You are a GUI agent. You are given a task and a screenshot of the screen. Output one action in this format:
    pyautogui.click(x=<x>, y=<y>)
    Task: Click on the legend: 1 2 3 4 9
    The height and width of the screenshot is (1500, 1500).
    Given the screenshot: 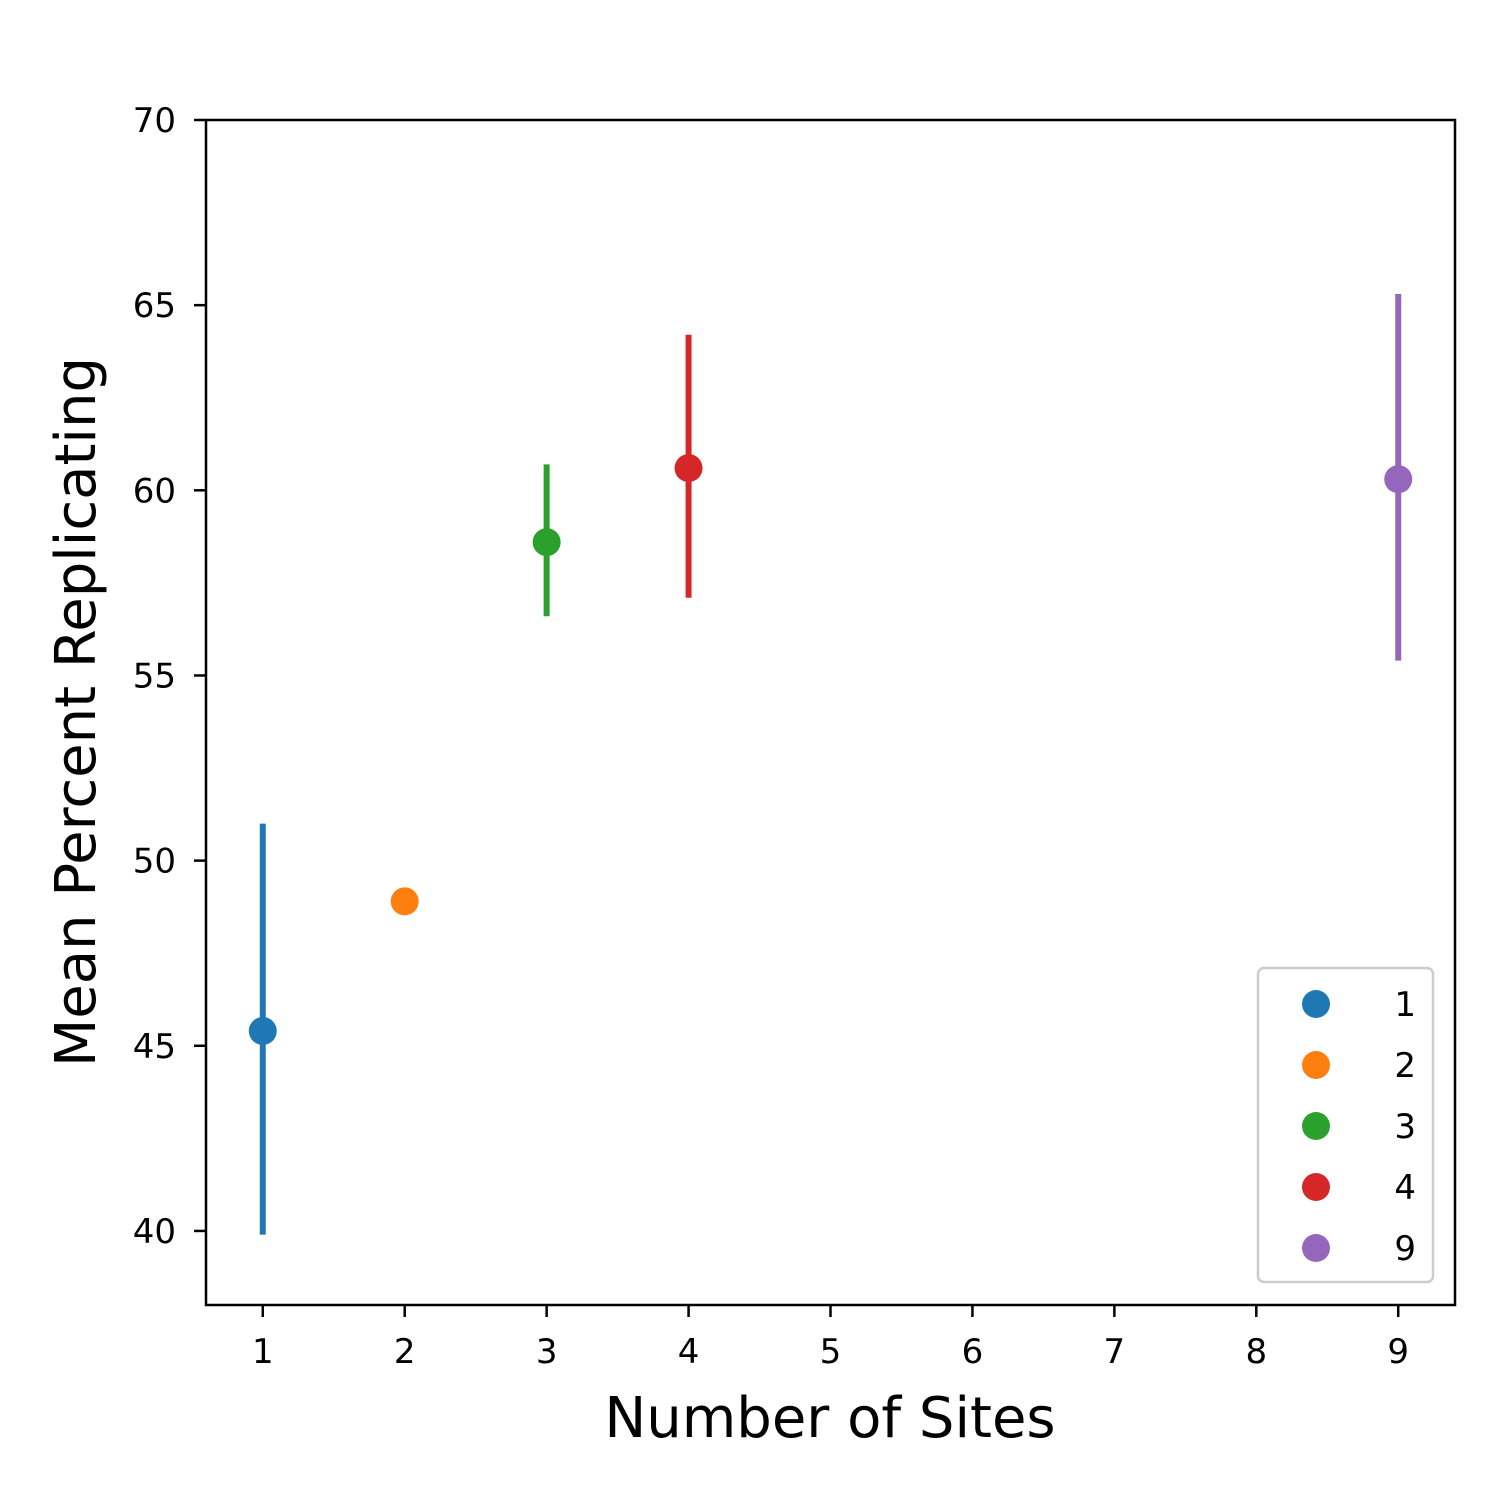 What is the action you would take?
    pyautogui.click(x=1345, y=1125)
    